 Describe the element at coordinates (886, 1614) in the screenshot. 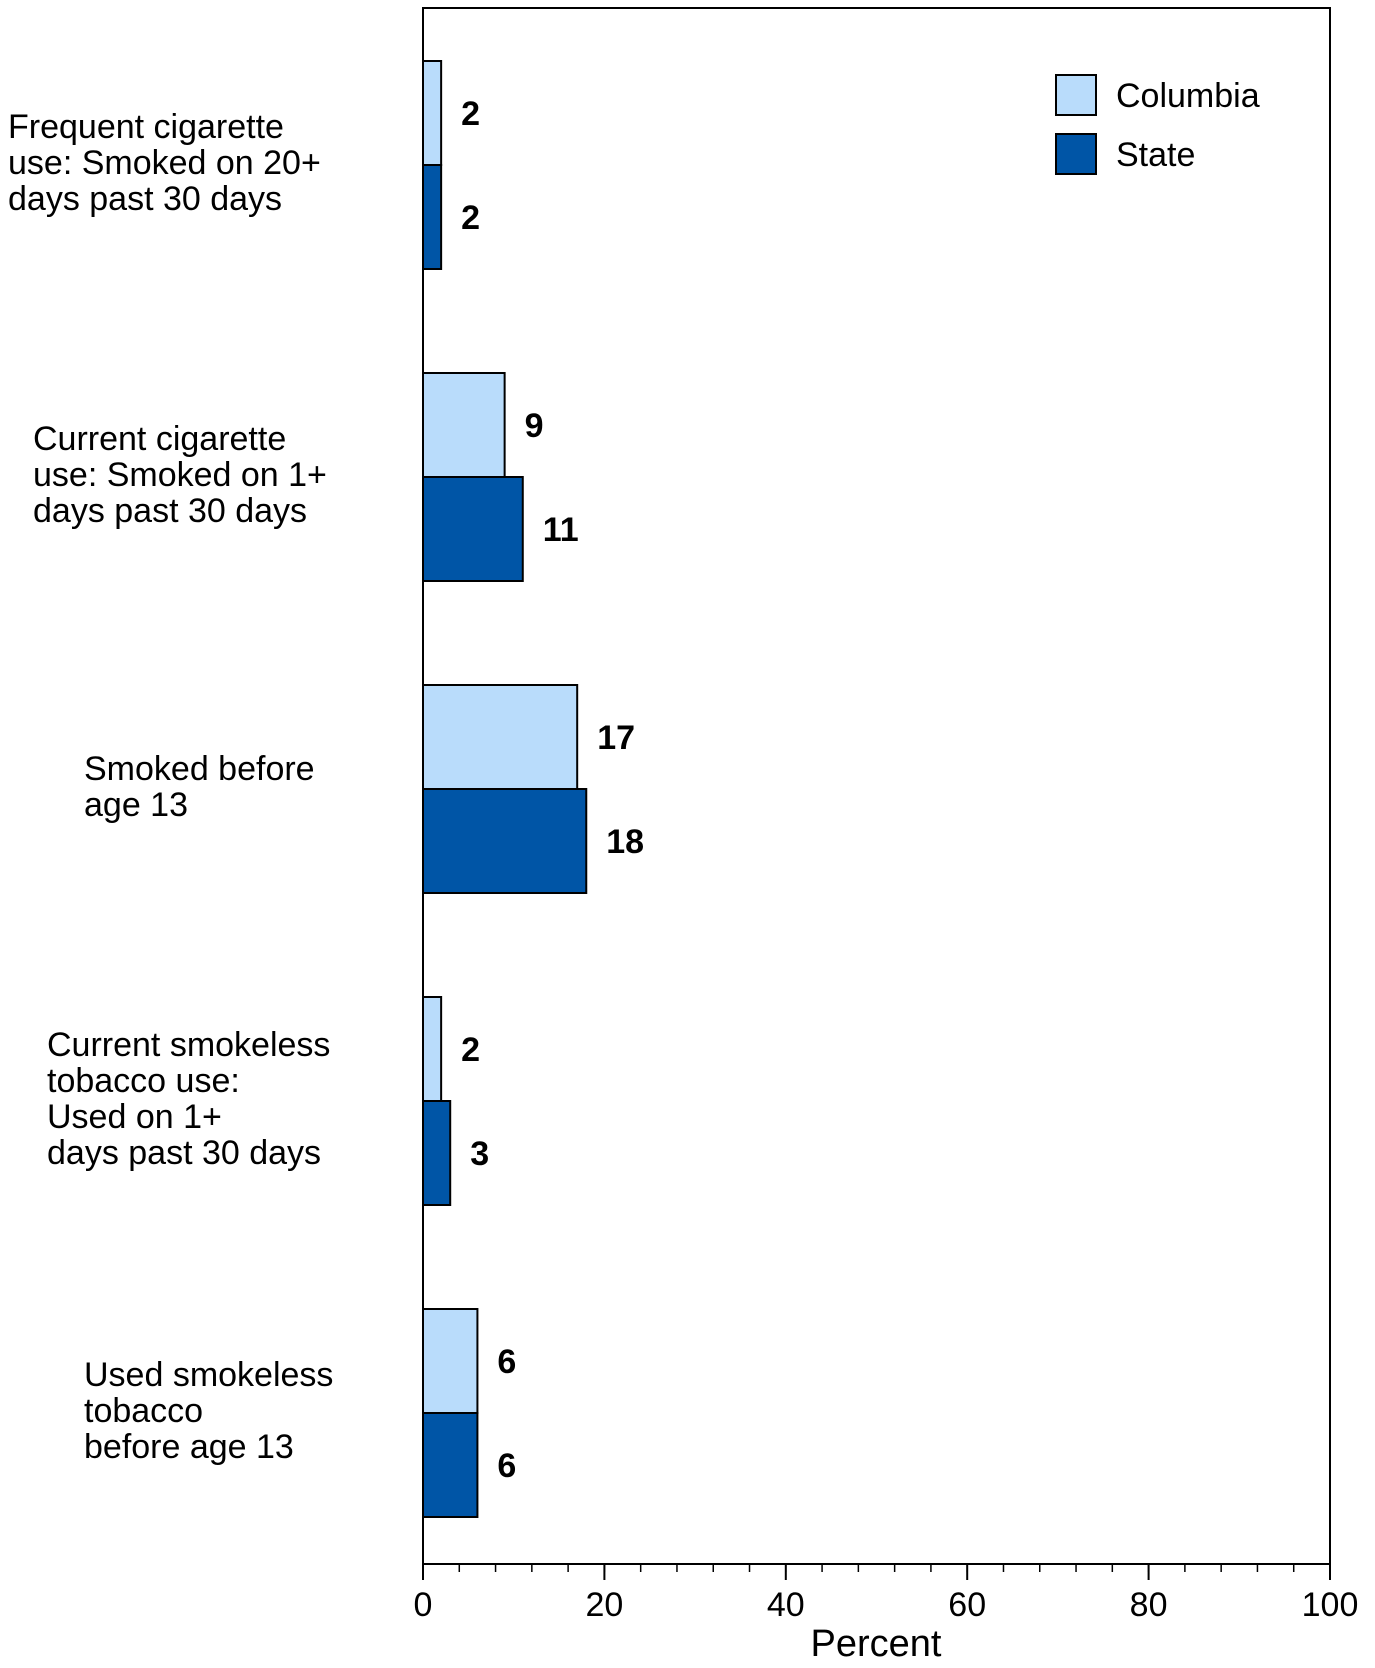

I see `x-axis: 0 20 40 60 80 100 Percent` at that location.